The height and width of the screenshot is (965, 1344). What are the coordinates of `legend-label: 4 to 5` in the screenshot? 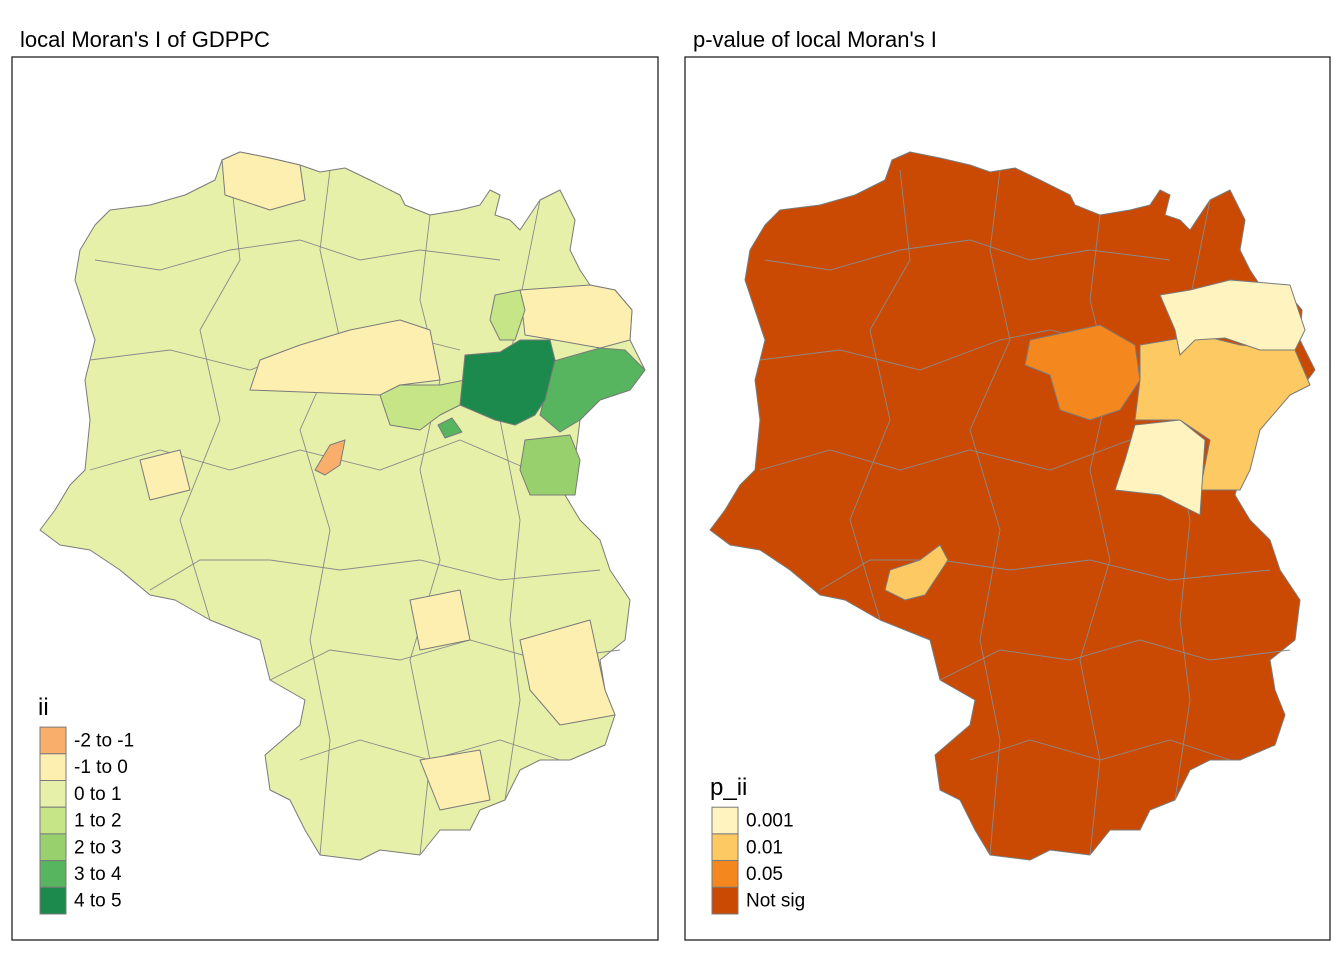 It's located at (98, 901).